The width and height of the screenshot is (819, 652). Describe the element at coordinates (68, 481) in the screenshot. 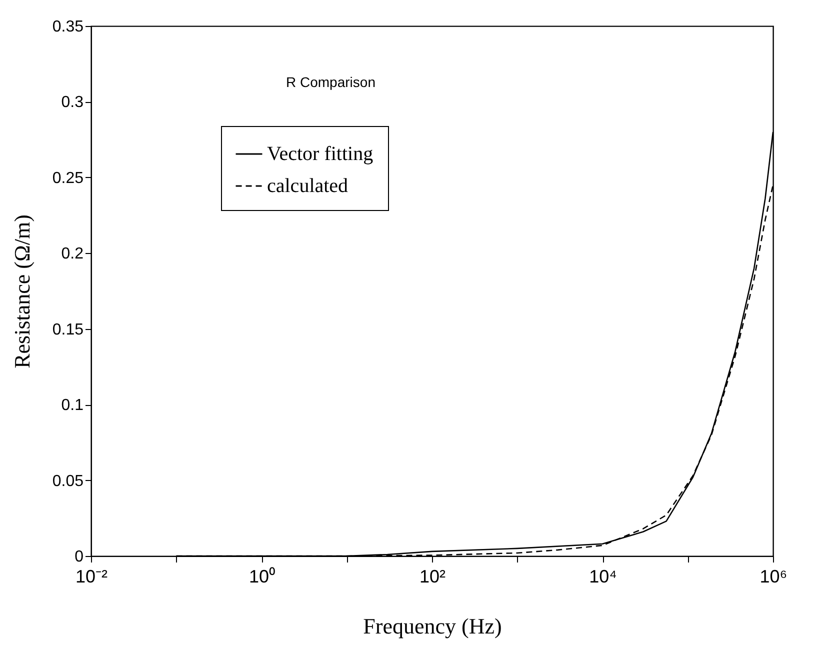

I see `y-tick-label: 0.05` at that location.